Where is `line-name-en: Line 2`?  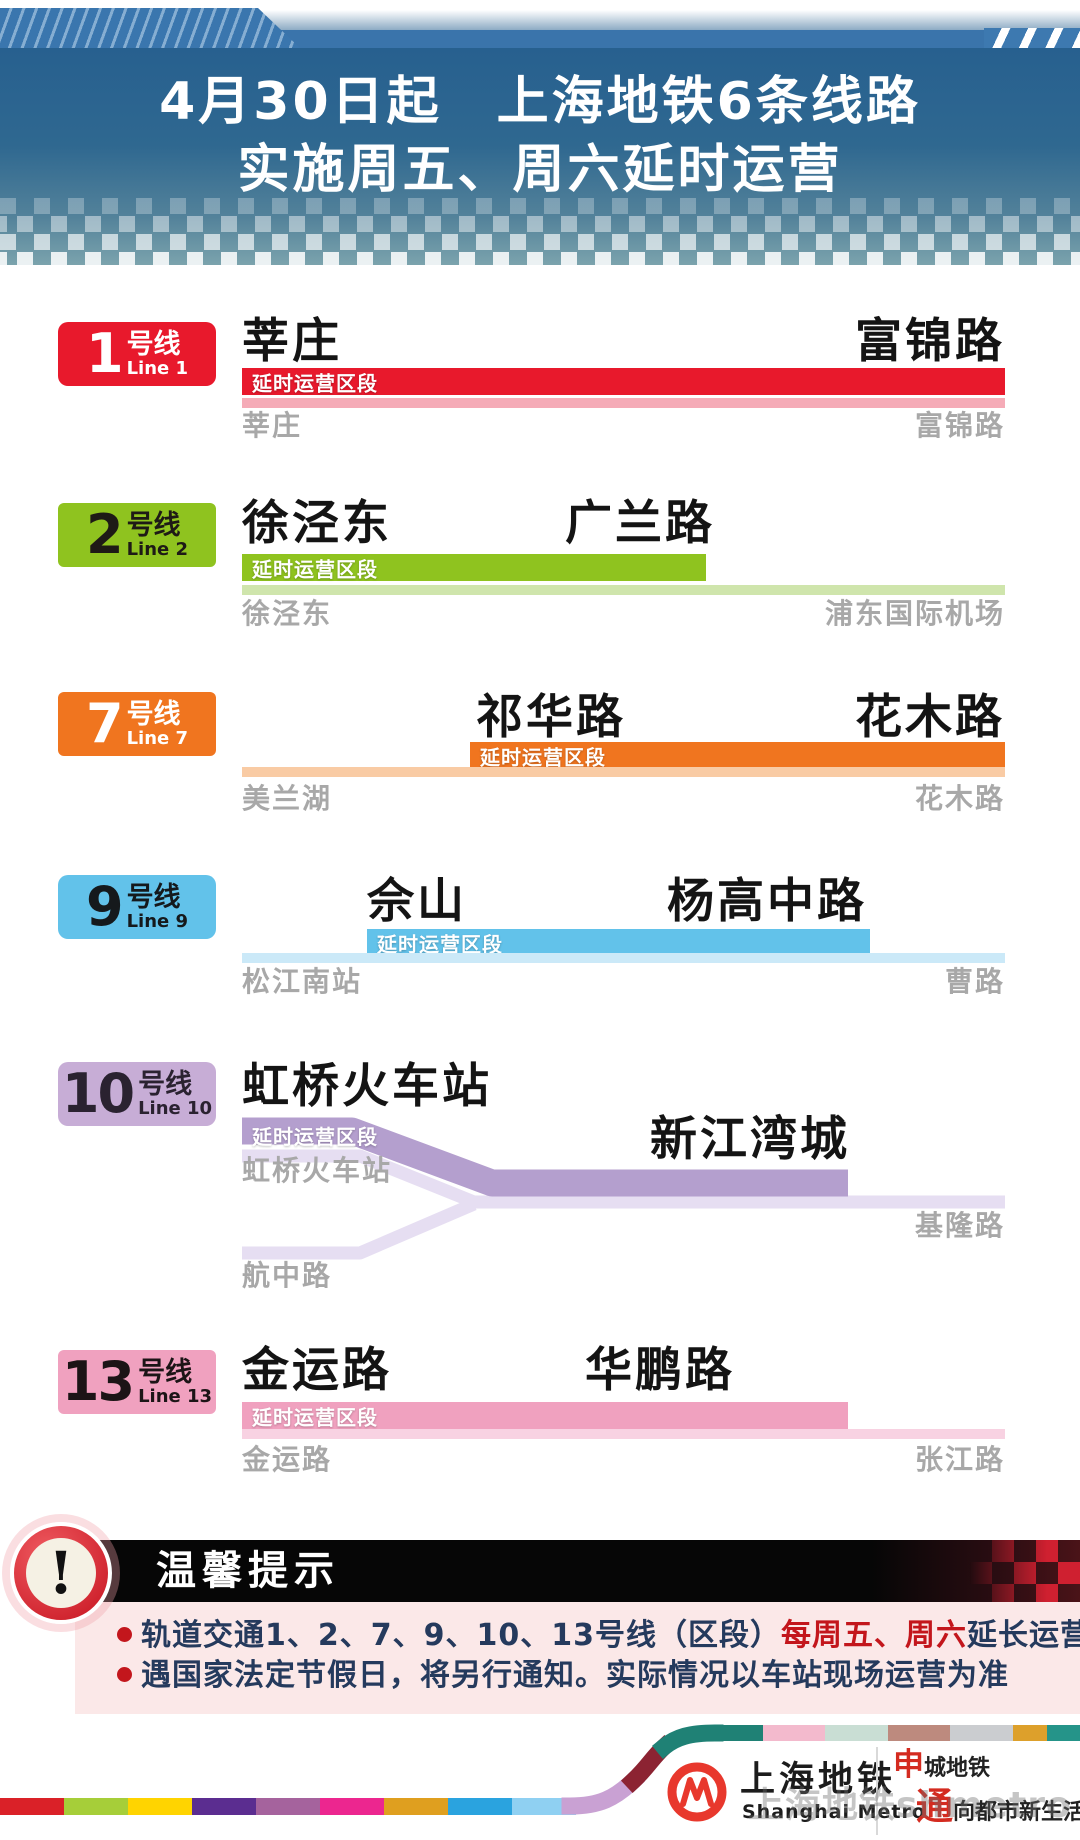
line-name-en: Line 2 is located at coordinates (157, 549).